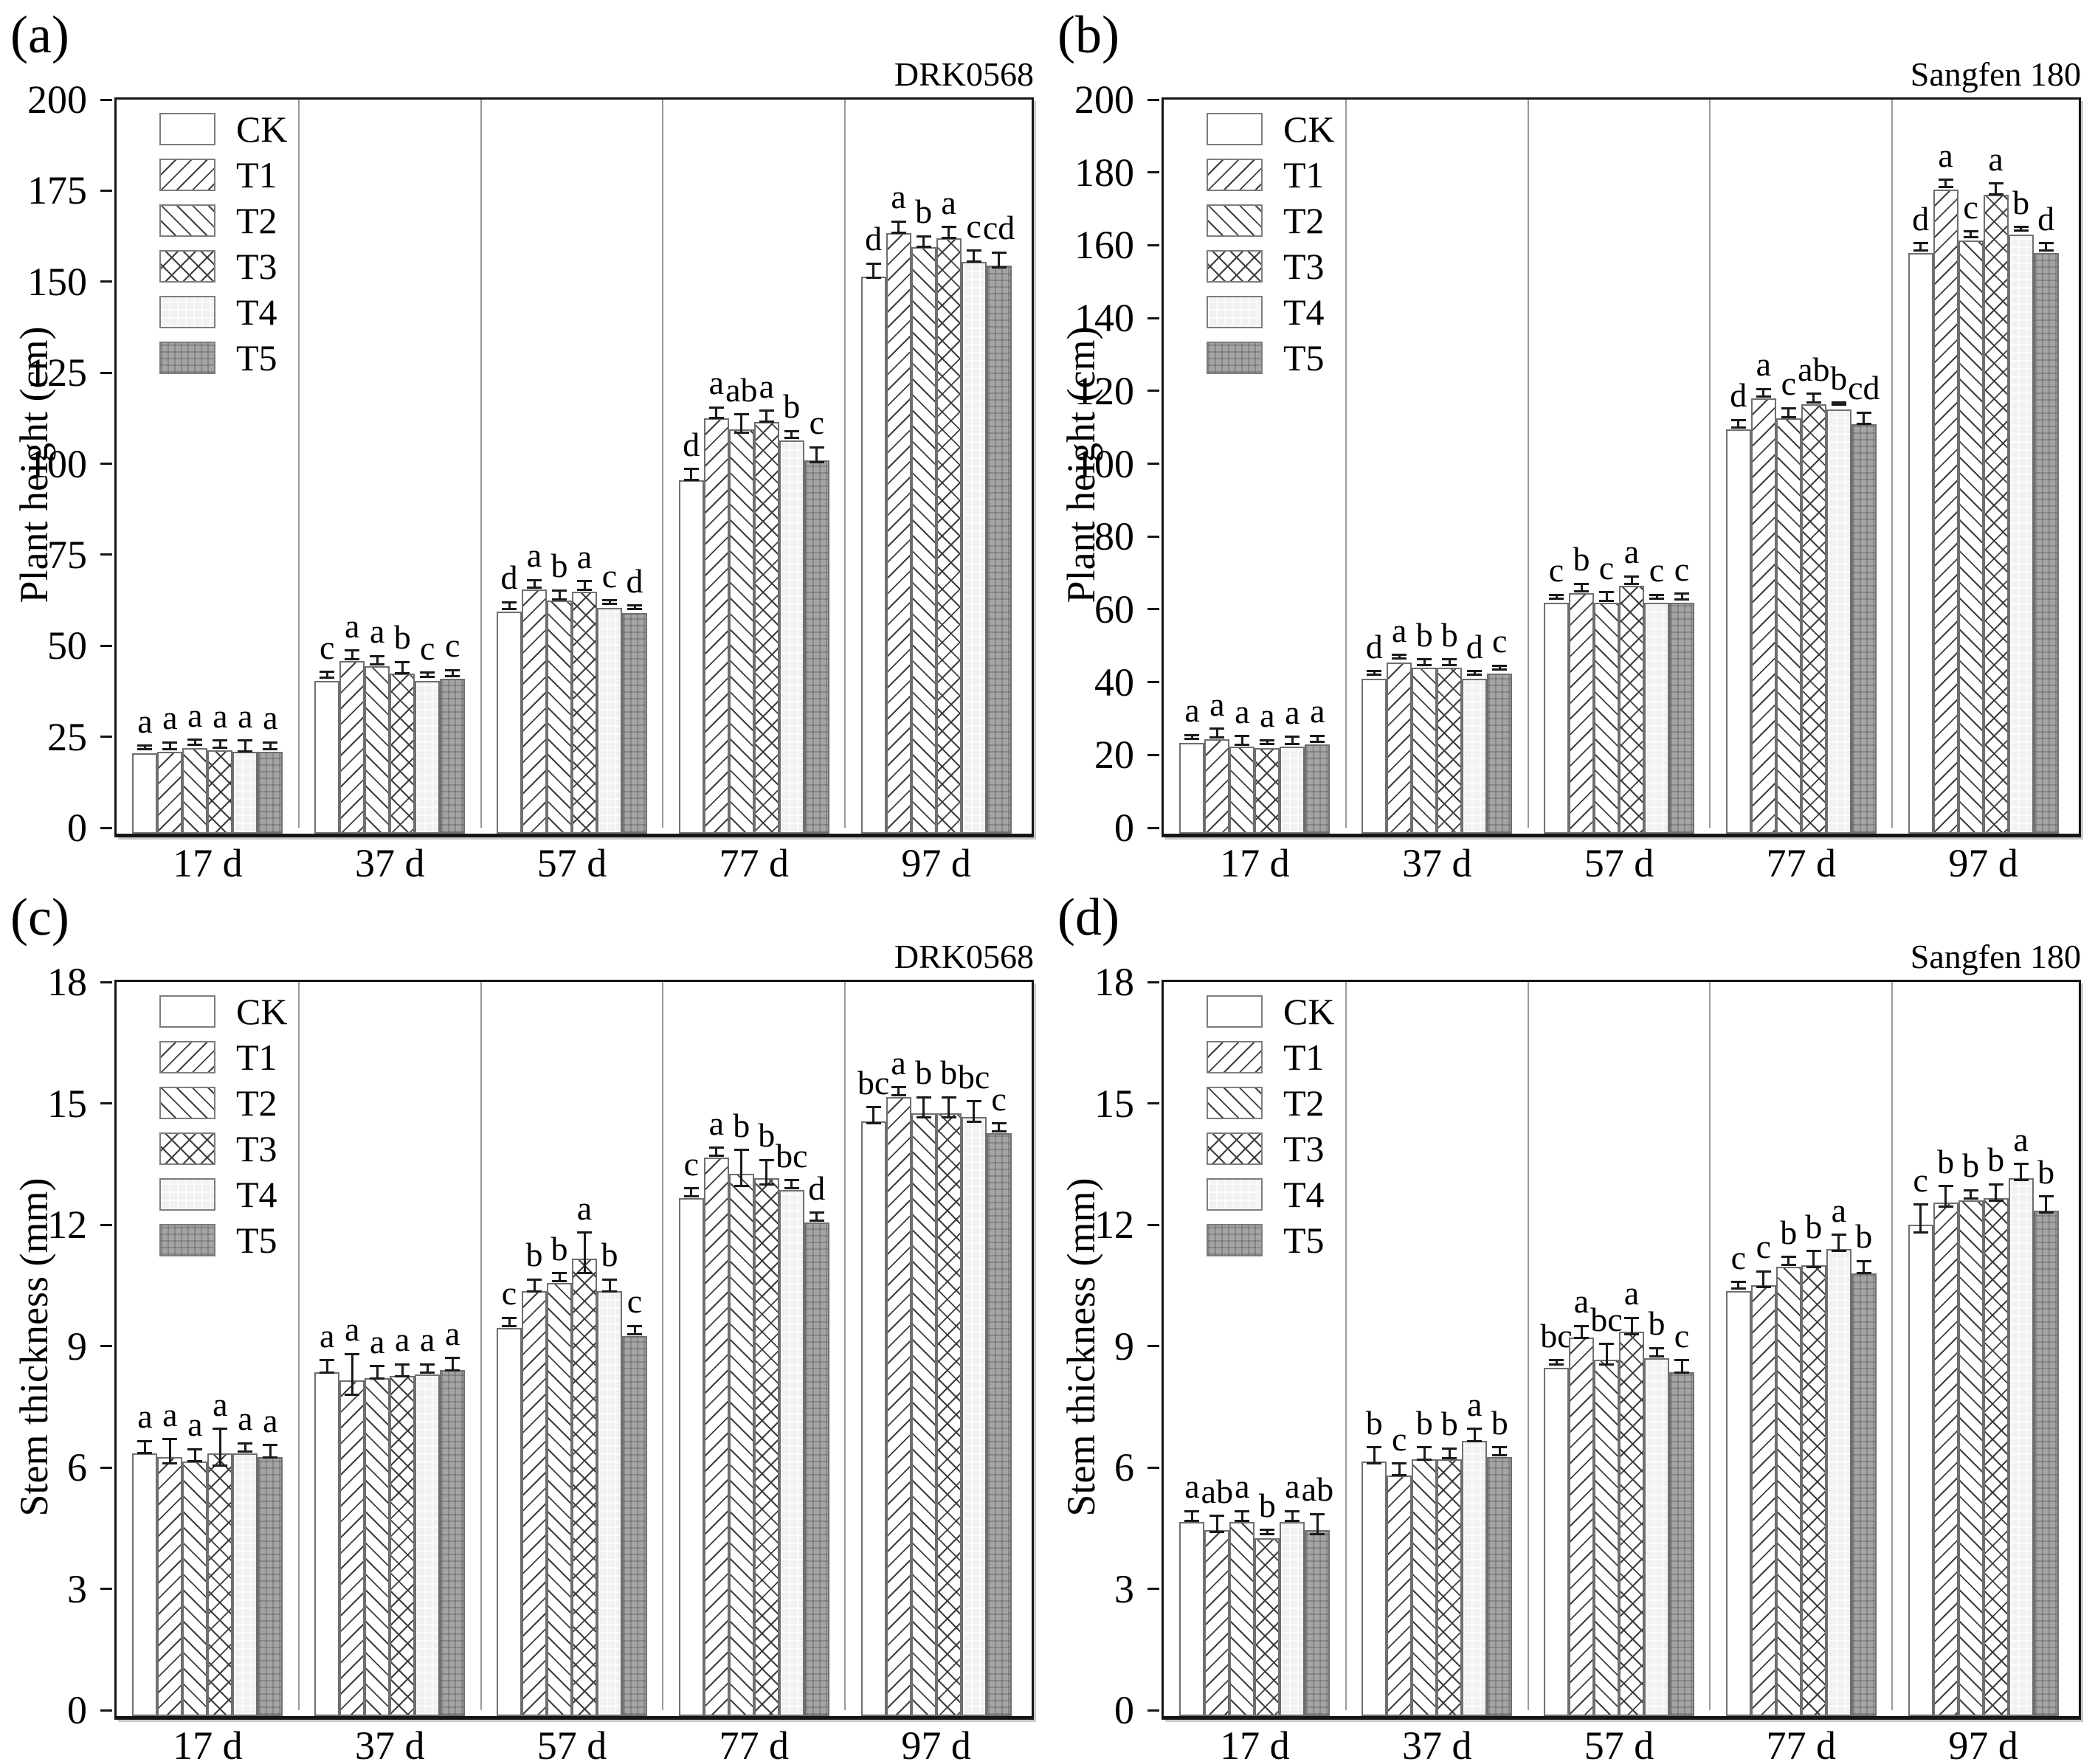  What do you see at coordinates (1124, 1467) in the screenshot?
I see `y-tick-label: 6` at bounding box center [1124, 1467].